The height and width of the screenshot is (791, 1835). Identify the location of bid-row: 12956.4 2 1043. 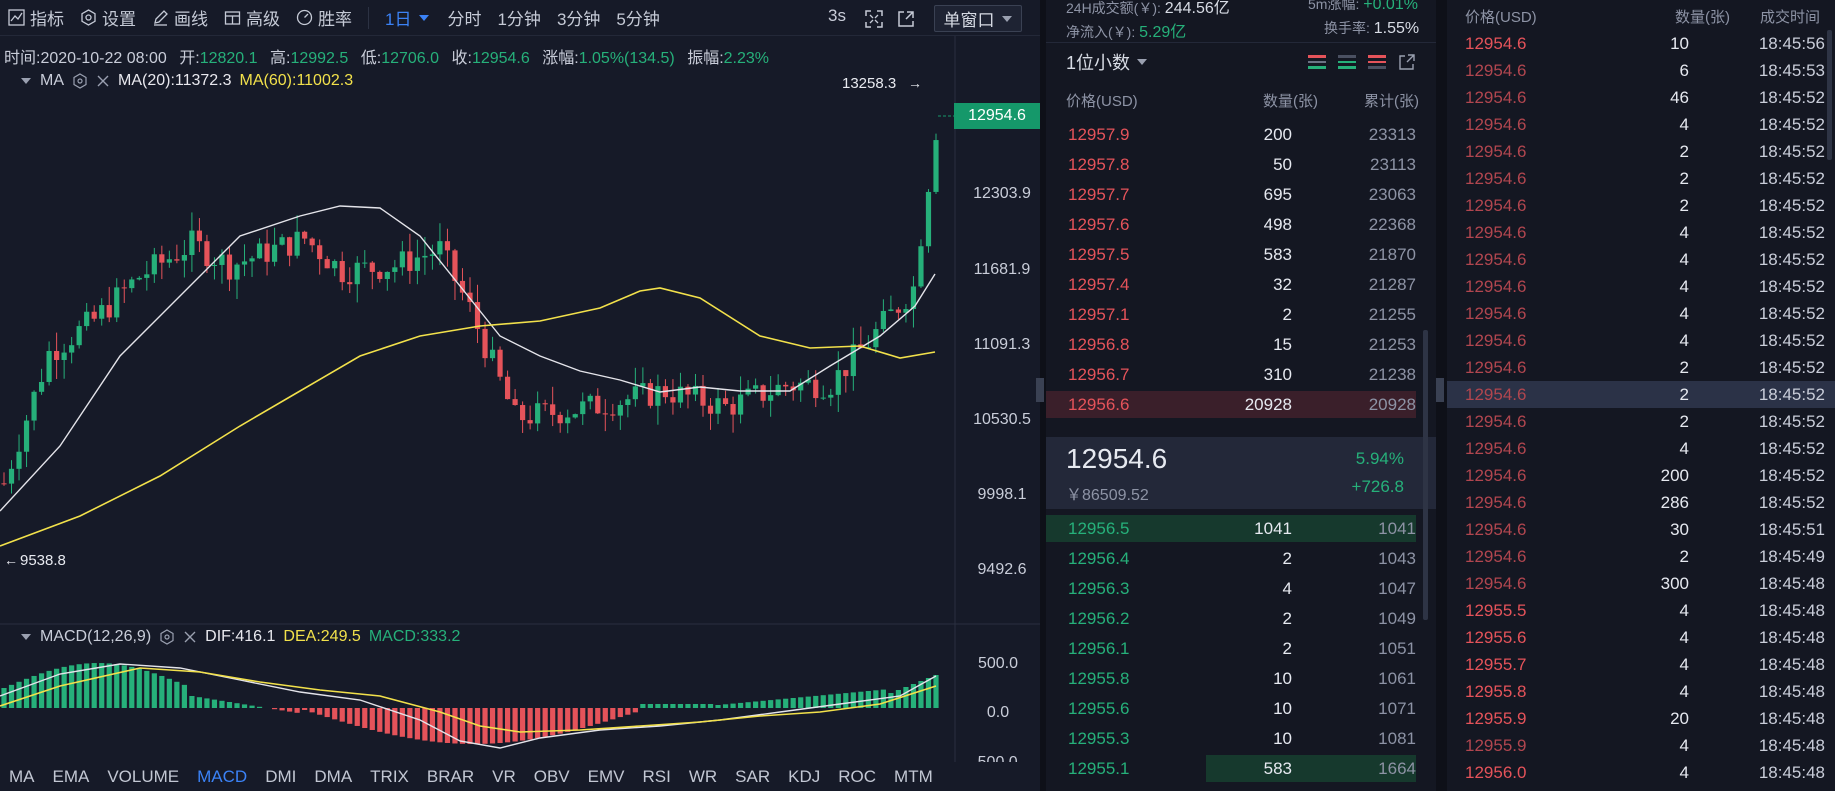
(1231, 558).